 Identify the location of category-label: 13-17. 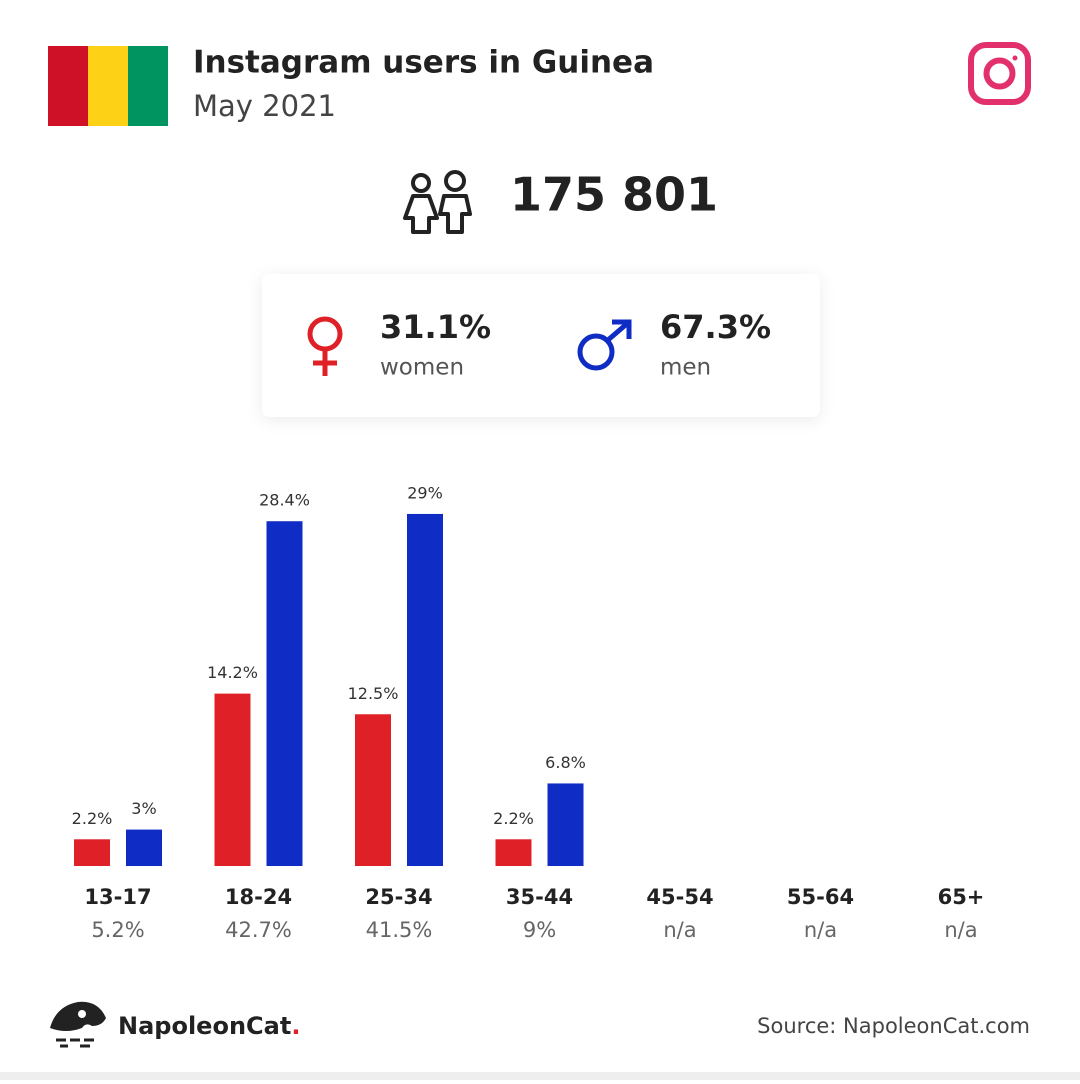
(117, 897).